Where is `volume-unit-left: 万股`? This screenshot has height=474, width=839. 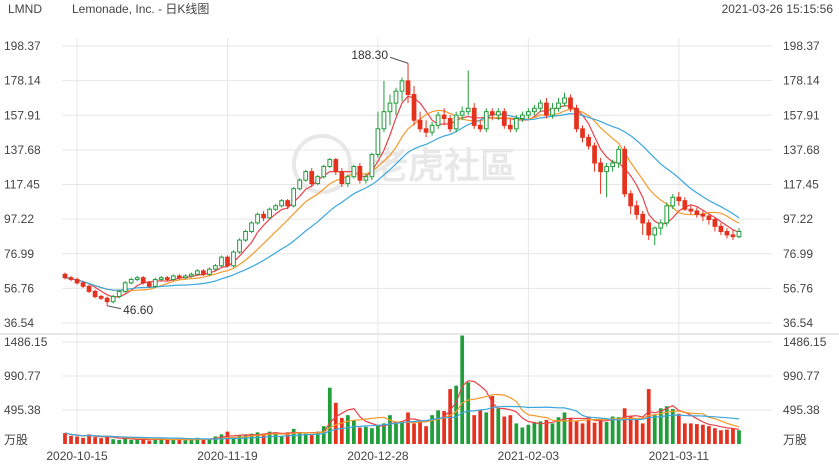
volume-unit-left: 万股 is located at coordinates (16, 440).